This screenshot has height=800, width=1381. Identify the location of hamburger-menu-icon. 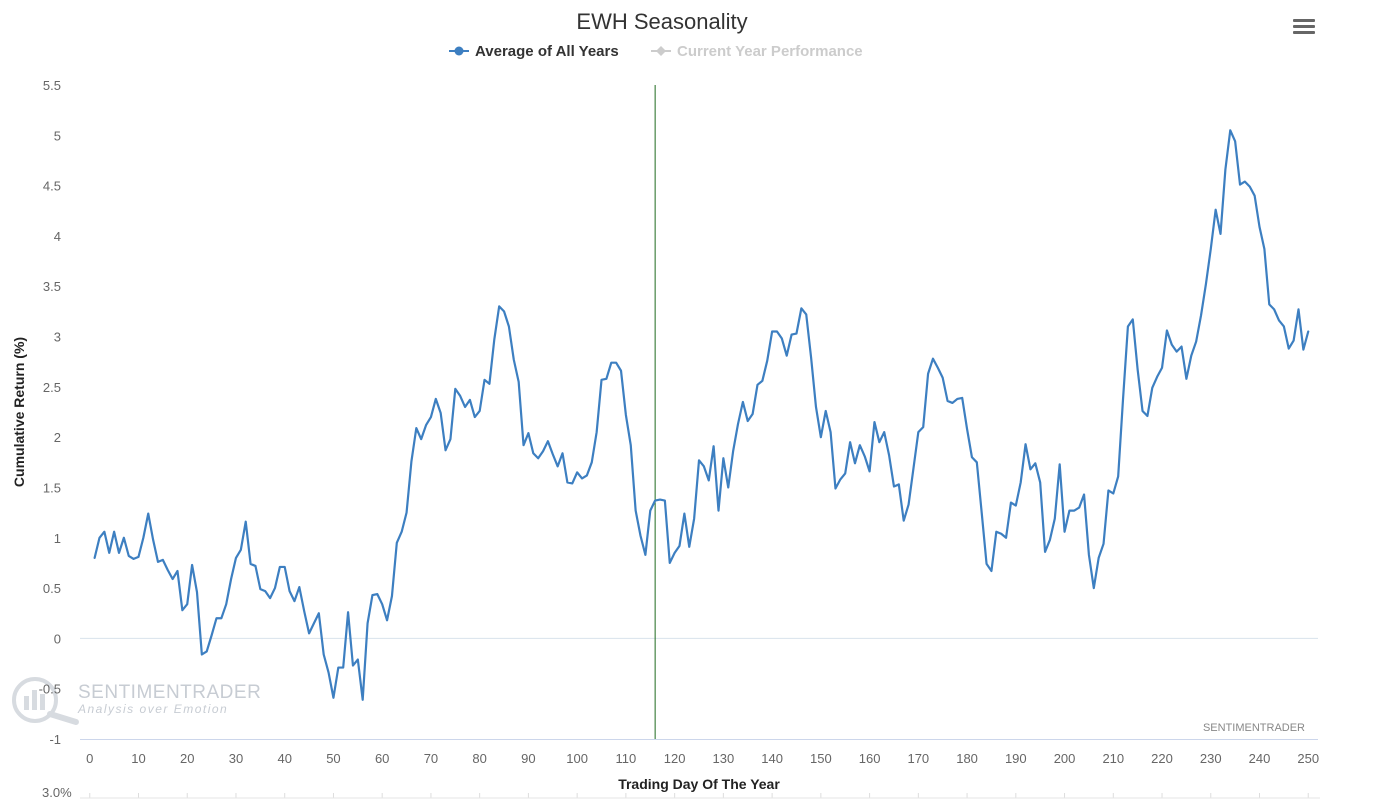
(1304, 26).